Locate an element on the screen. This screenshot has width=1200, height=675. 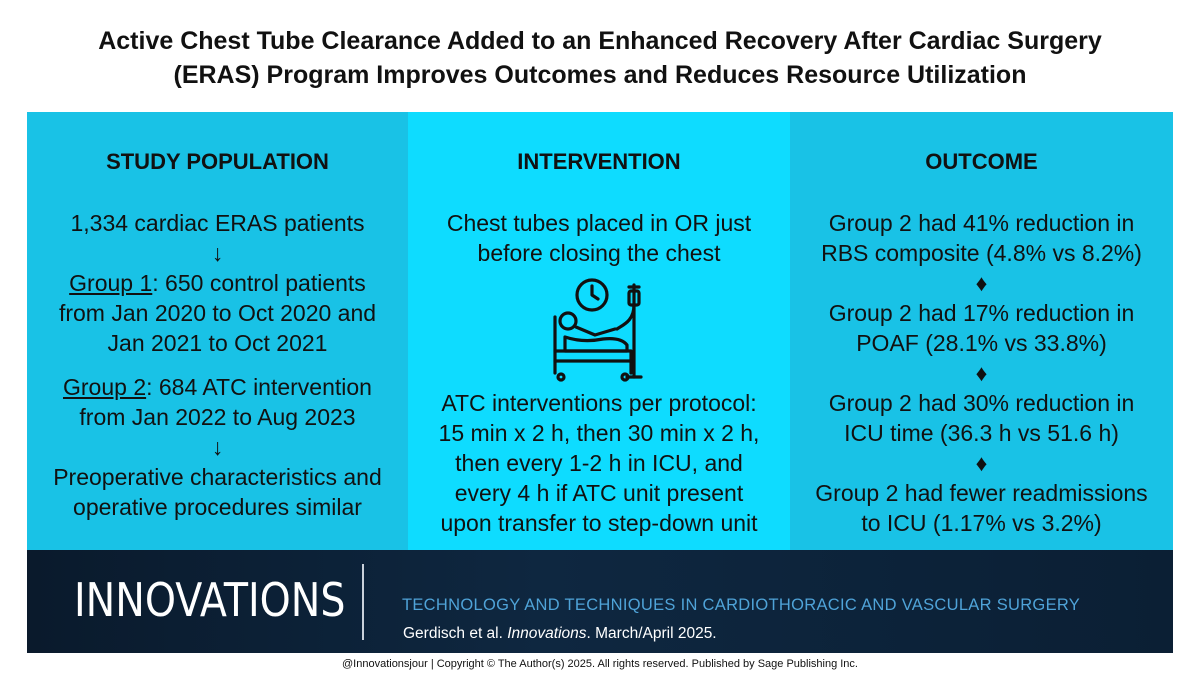
outcome-4-line-2: to ICU (1.17% vs 3.2%) is located at coordinates (981, 523).